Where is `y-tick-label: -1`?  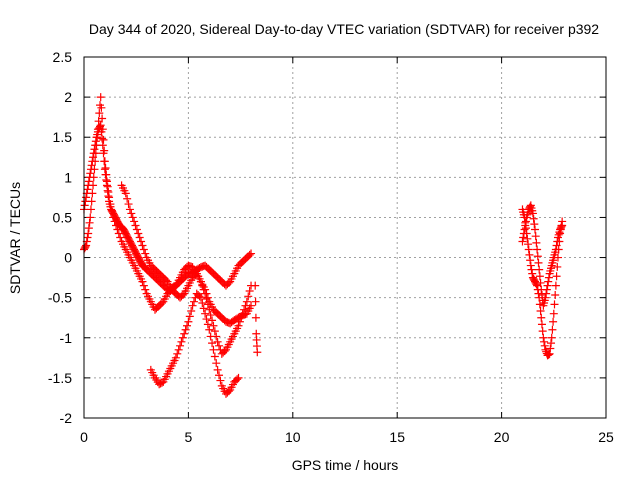
y-tick-label: -1 is located at coordinates (66, 338).